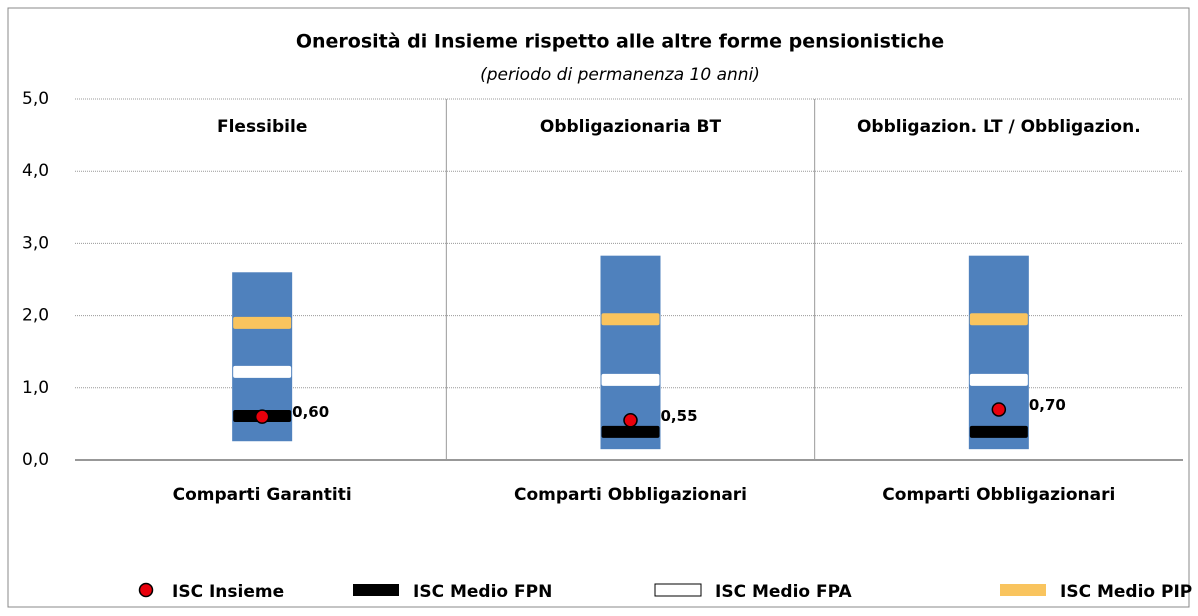  Describe the element at coordinates (262, 495) in the screenshot. I see `x-tick-label: Comparti Garantiti` at that location.